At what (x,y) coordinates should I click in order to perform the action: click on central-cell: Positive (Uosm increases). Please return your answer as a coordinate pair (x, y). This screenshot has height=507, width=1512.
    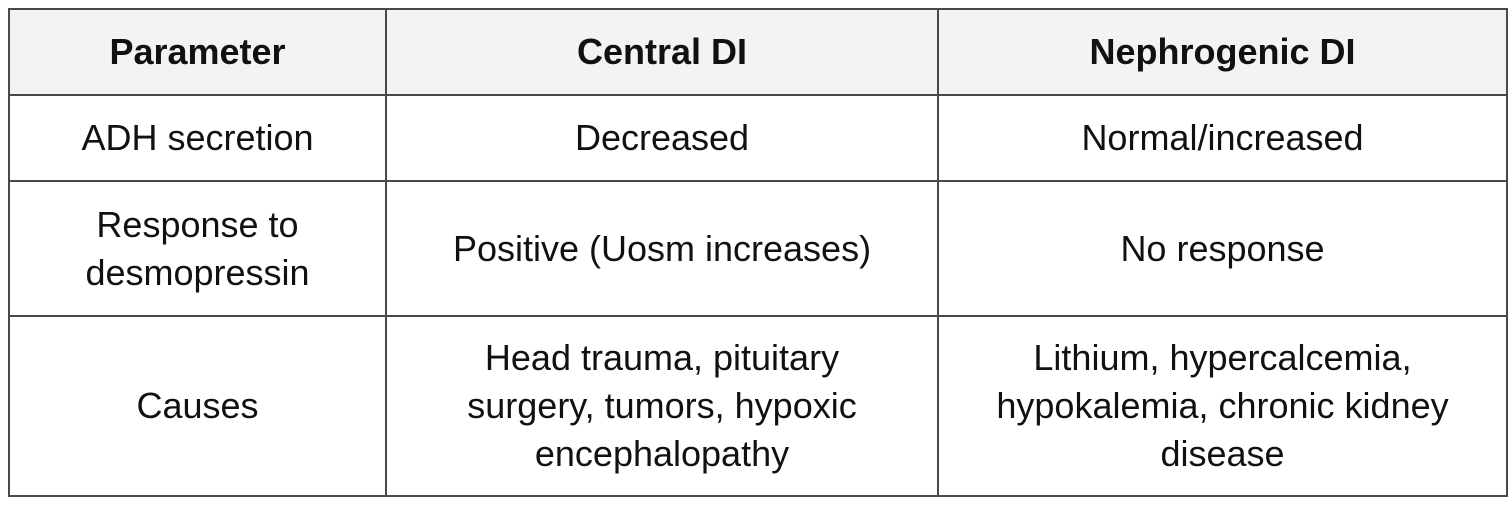
    Looking at the image, I should click on (662, 248).